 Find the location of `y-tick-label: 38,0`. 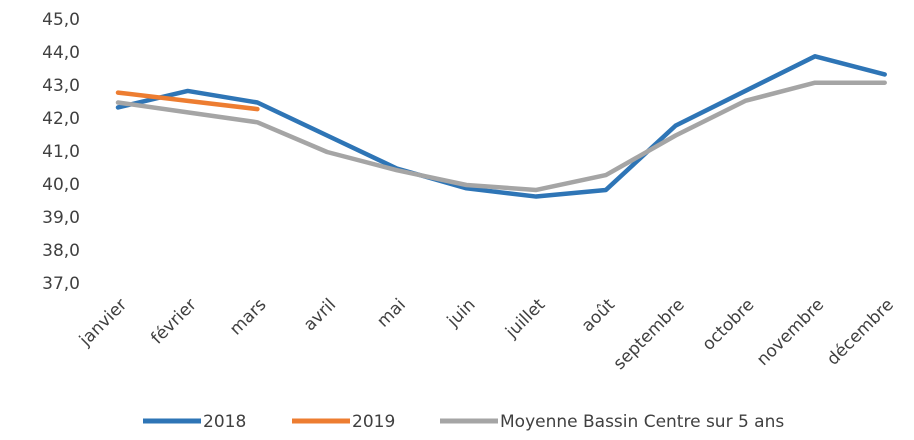

y-tick-label: 38,0 is located at coordinates (61, 251).